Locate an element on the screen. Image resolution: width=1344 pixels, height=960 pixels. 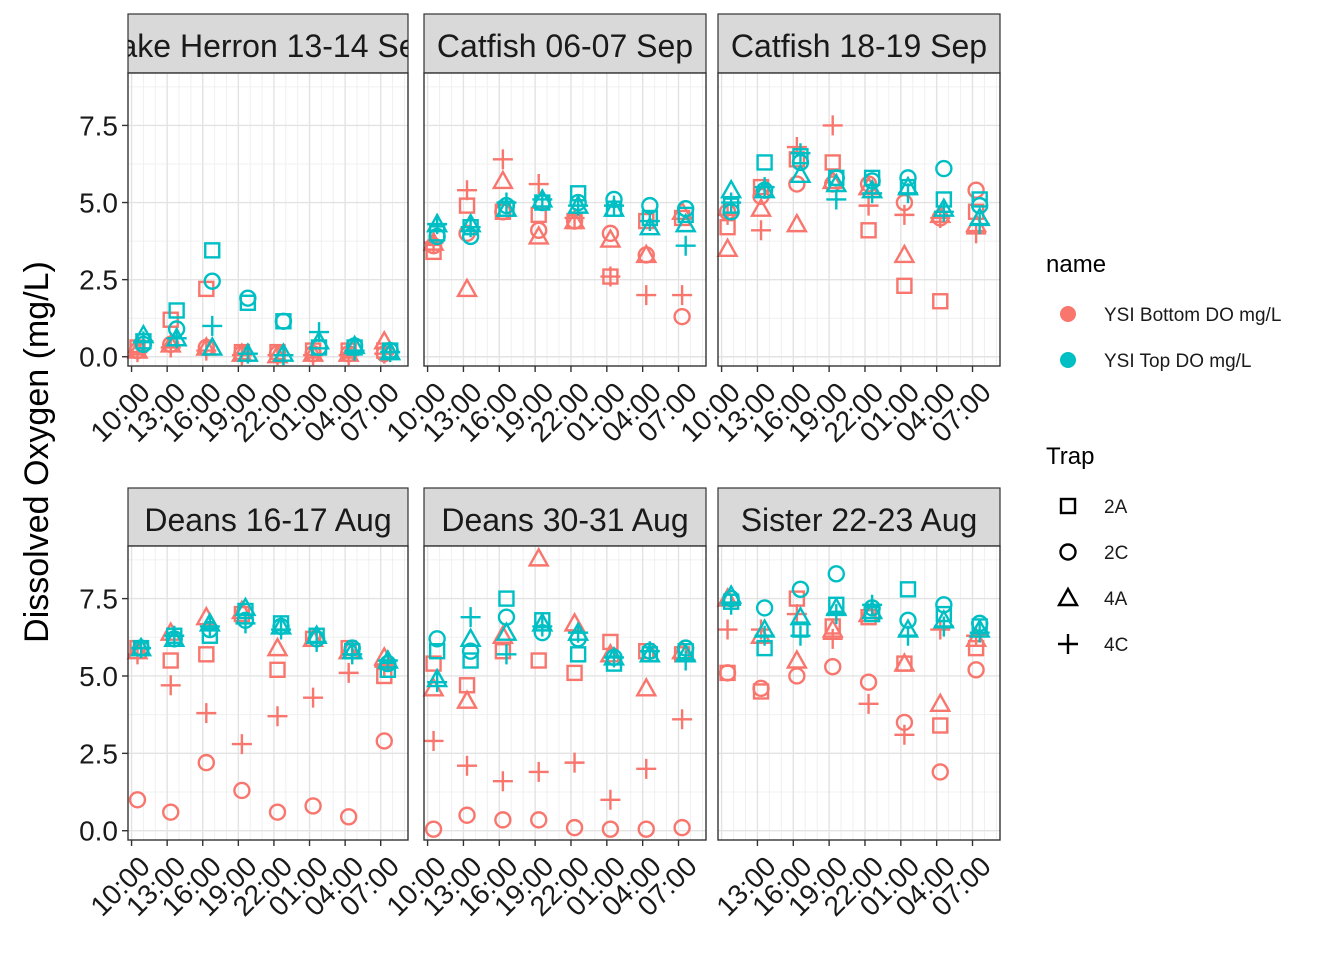
legend-label: 2A is located at coordinates (1116, 507).